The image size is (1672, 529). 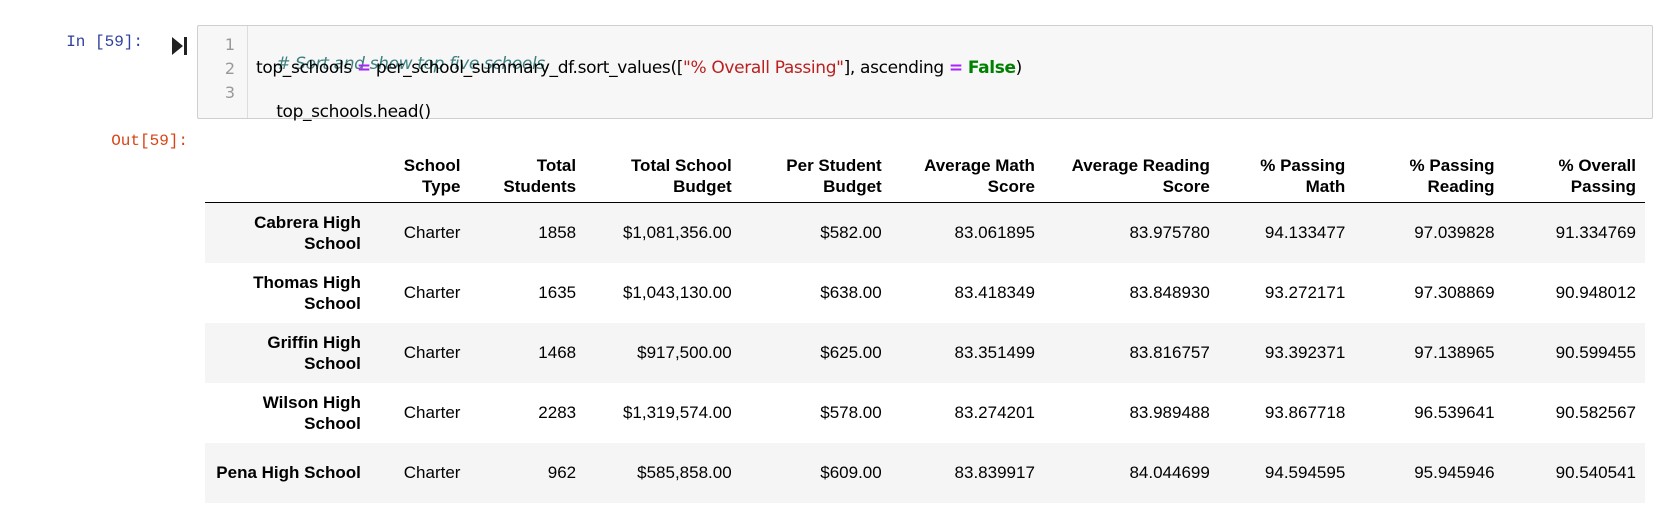 I want to click on column-header: Per Student Budget, so click(x=815, y=176).